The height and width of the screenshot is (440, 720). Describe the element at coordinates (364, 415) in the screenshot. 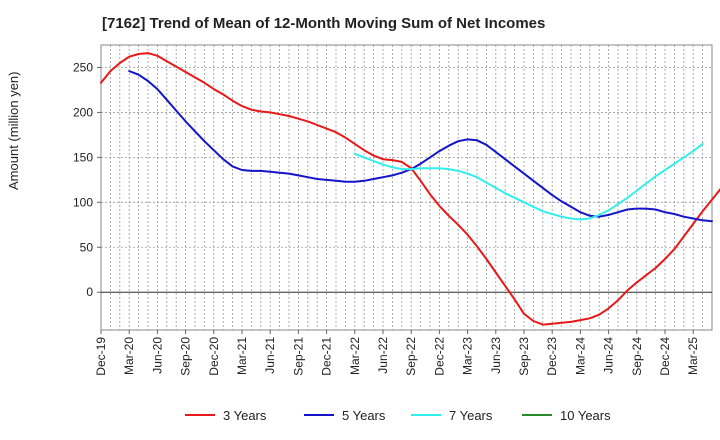

I see `legend-label: 5 Years` at that location.